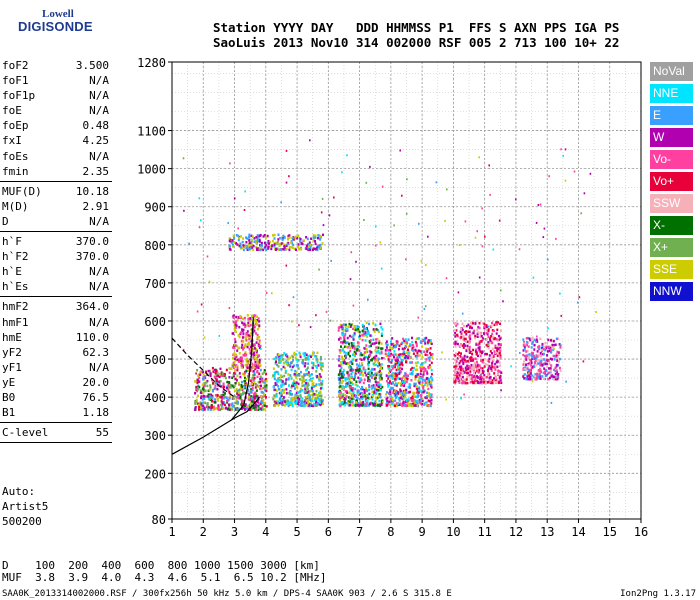 This screenshot has height=600, width=700. I want to click on y-tick-label: 1000, so click(151, 170).